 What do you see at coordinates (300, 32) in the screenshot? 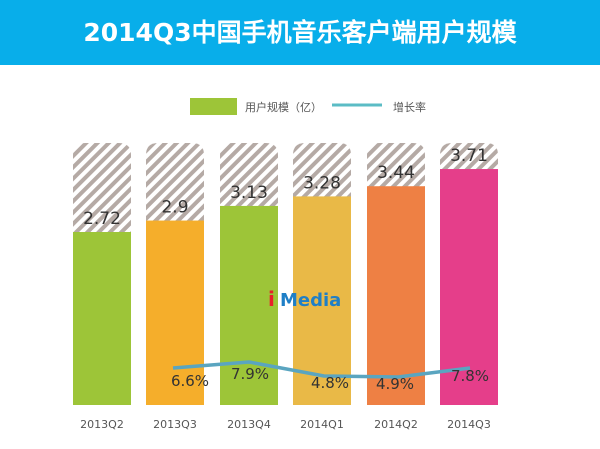
I see `page-title: 2014Q3中国手机音乐客户端用户规模` at bounding box center [300, 32].